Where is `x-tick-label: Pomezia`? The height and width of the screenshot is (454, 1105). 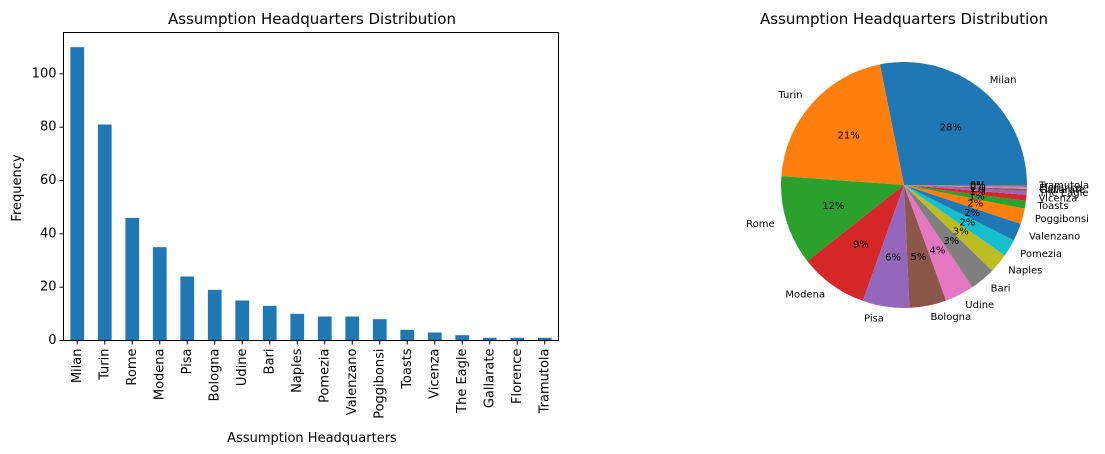
x-tick-label: Pomezia is located at coordinates (324, 376).